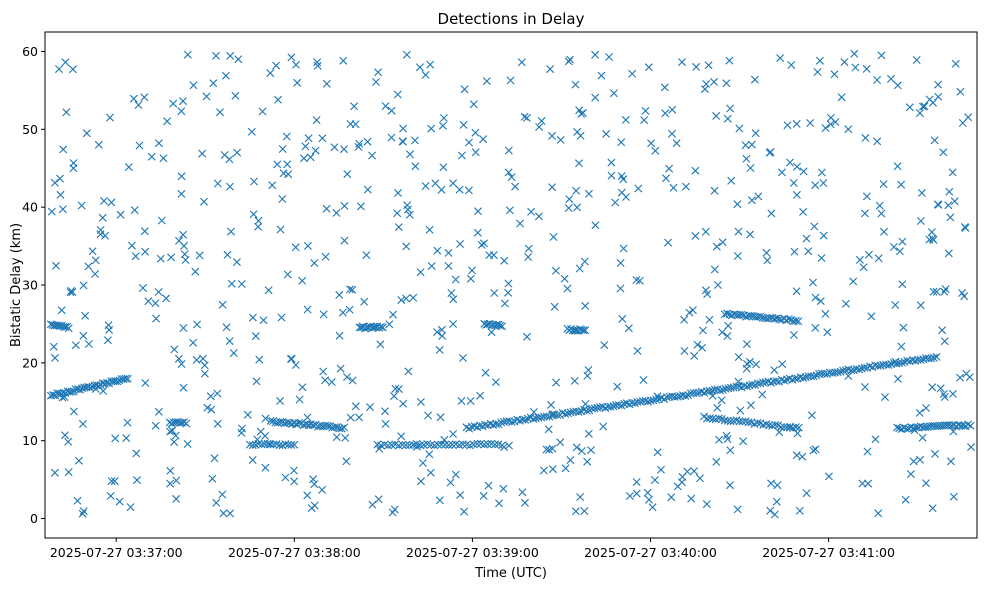 The height and width of the screenshot is (590, 989). What do you see at coordinates (510, 573) in the screenshot?
I see `x-axis-label: Time (UTC)` at bounding box center [510, 573].